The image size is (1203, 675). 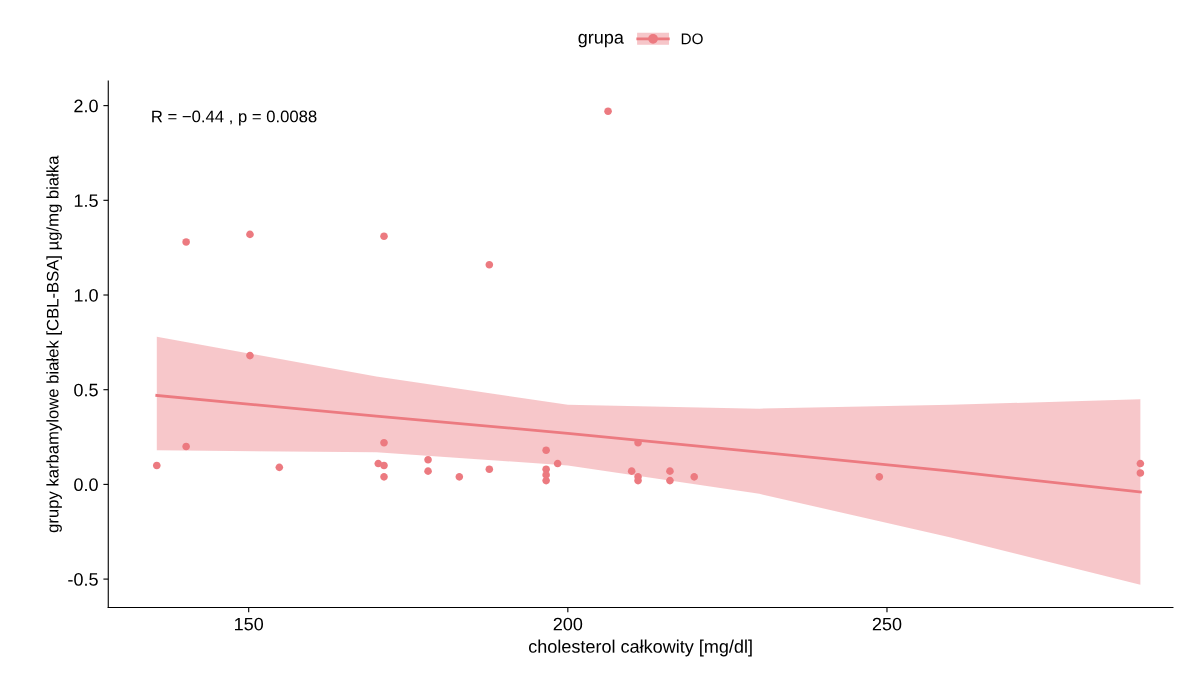 What do you see at coordinates (640, 648) in the screenshot?
I see `x-axis-title: cholesterol całkowity [mg/dl]` at bounding box center [640, 648].